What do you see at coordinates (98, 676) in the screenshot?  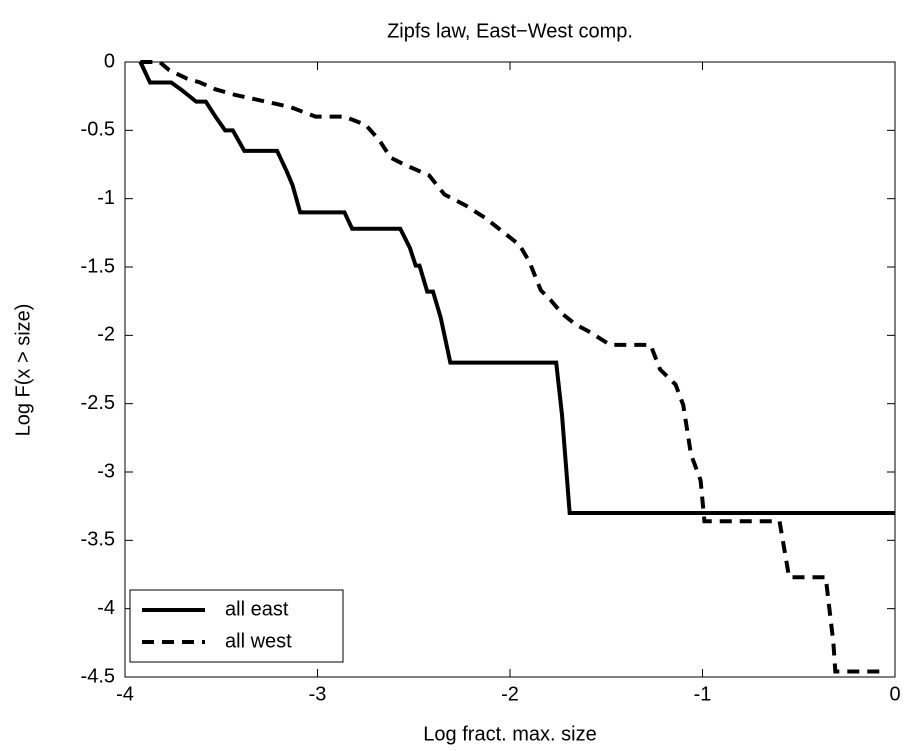 I see `y-tick-label: -4.5` at bounding box center [98, 676].